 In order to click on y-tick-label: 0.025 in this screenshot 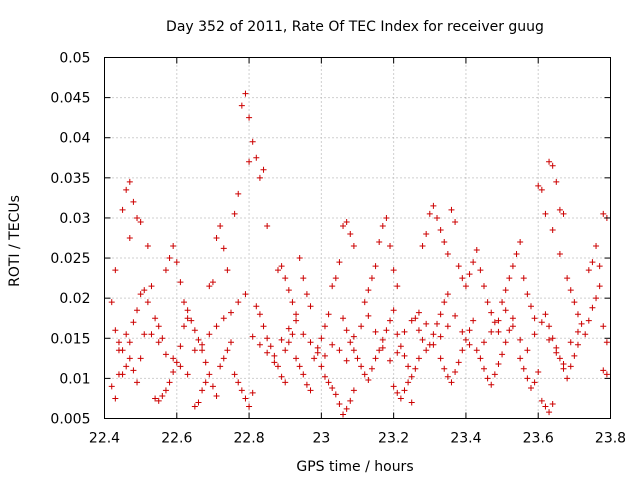, I will do `click(70, 259)`.